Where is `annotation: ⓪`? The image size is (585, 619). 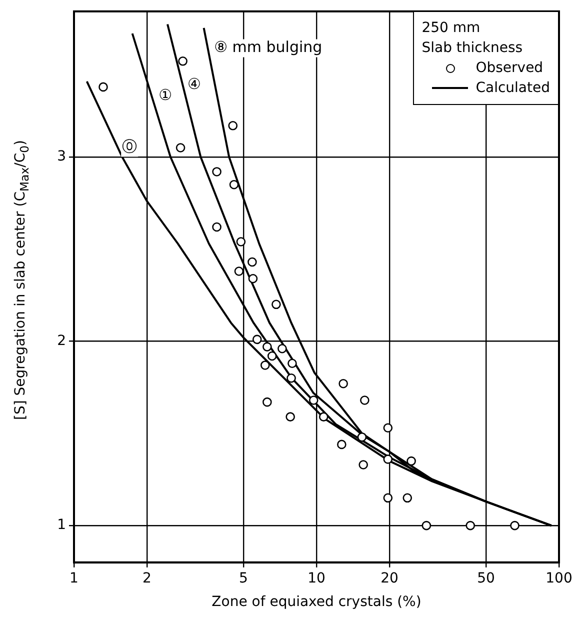 annotation: ⓪ is located at coordinates (130, 147).